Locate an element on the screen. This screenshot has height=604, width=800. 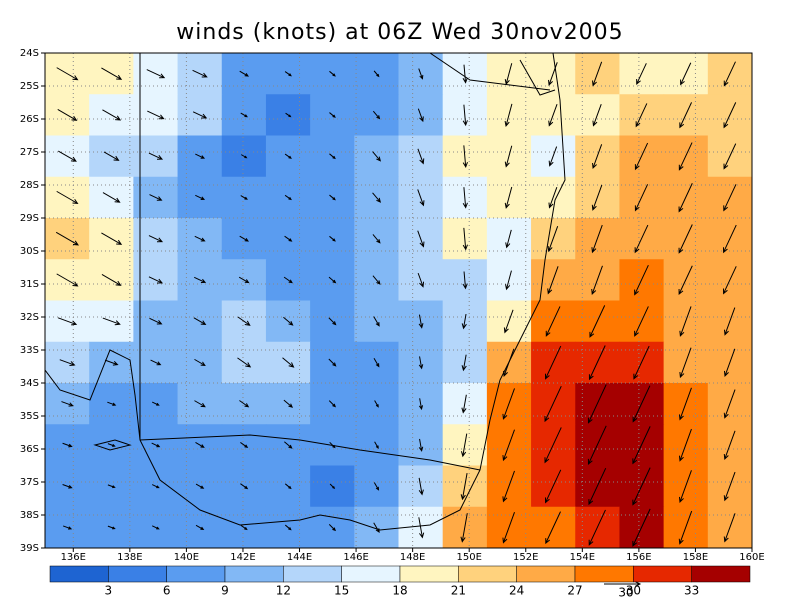
y-tick-label: 31S is located at coordinates (29, 284).